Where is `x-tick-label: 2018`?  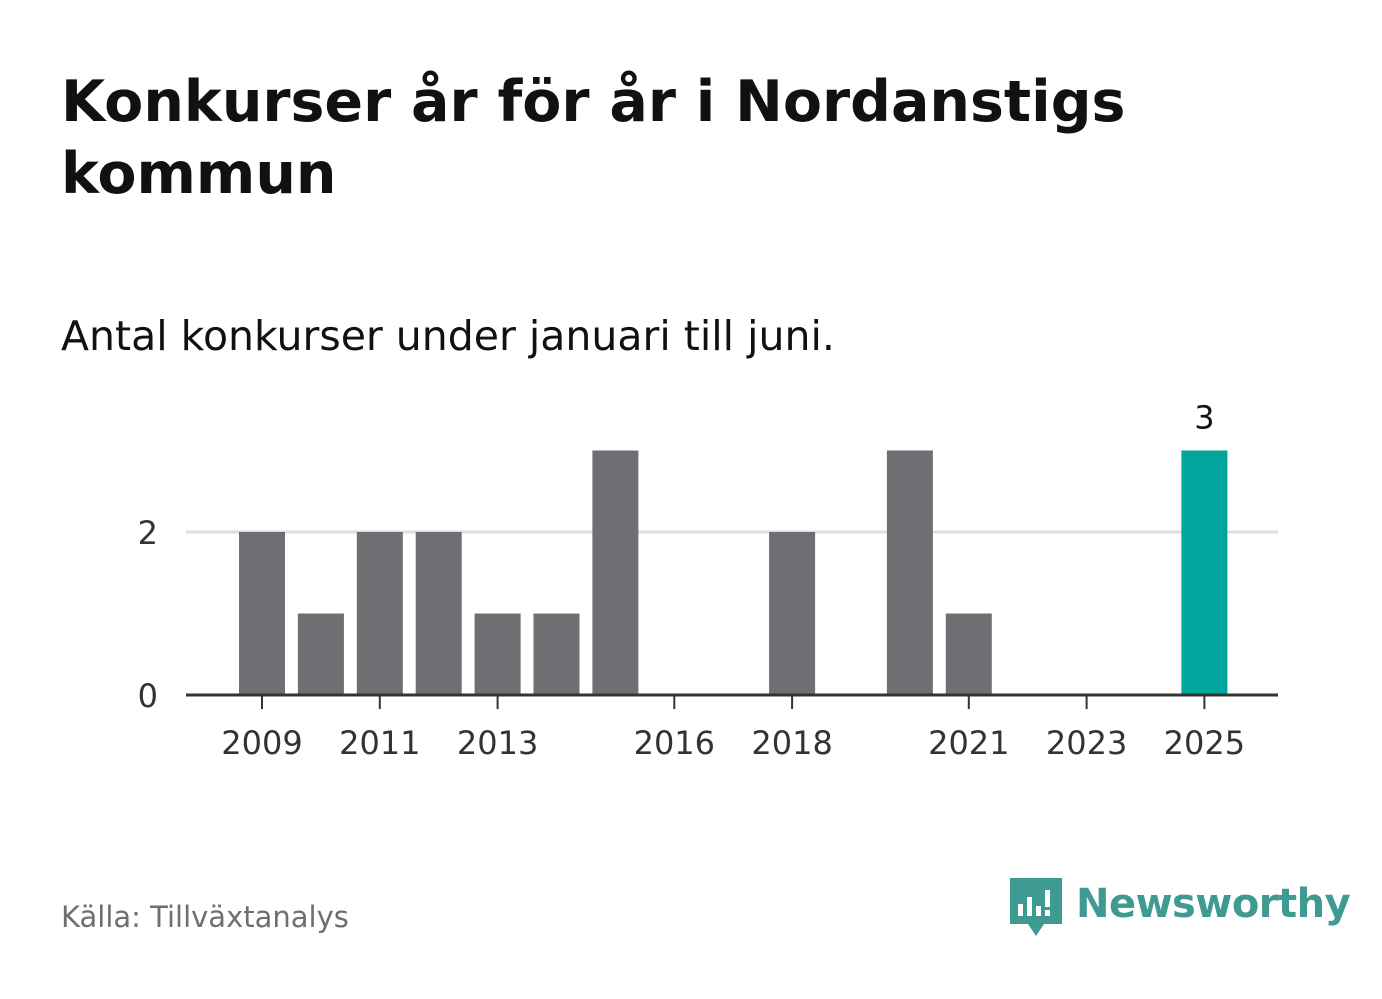 x-tick-label: 2018 is located at coordinates (791, 743).